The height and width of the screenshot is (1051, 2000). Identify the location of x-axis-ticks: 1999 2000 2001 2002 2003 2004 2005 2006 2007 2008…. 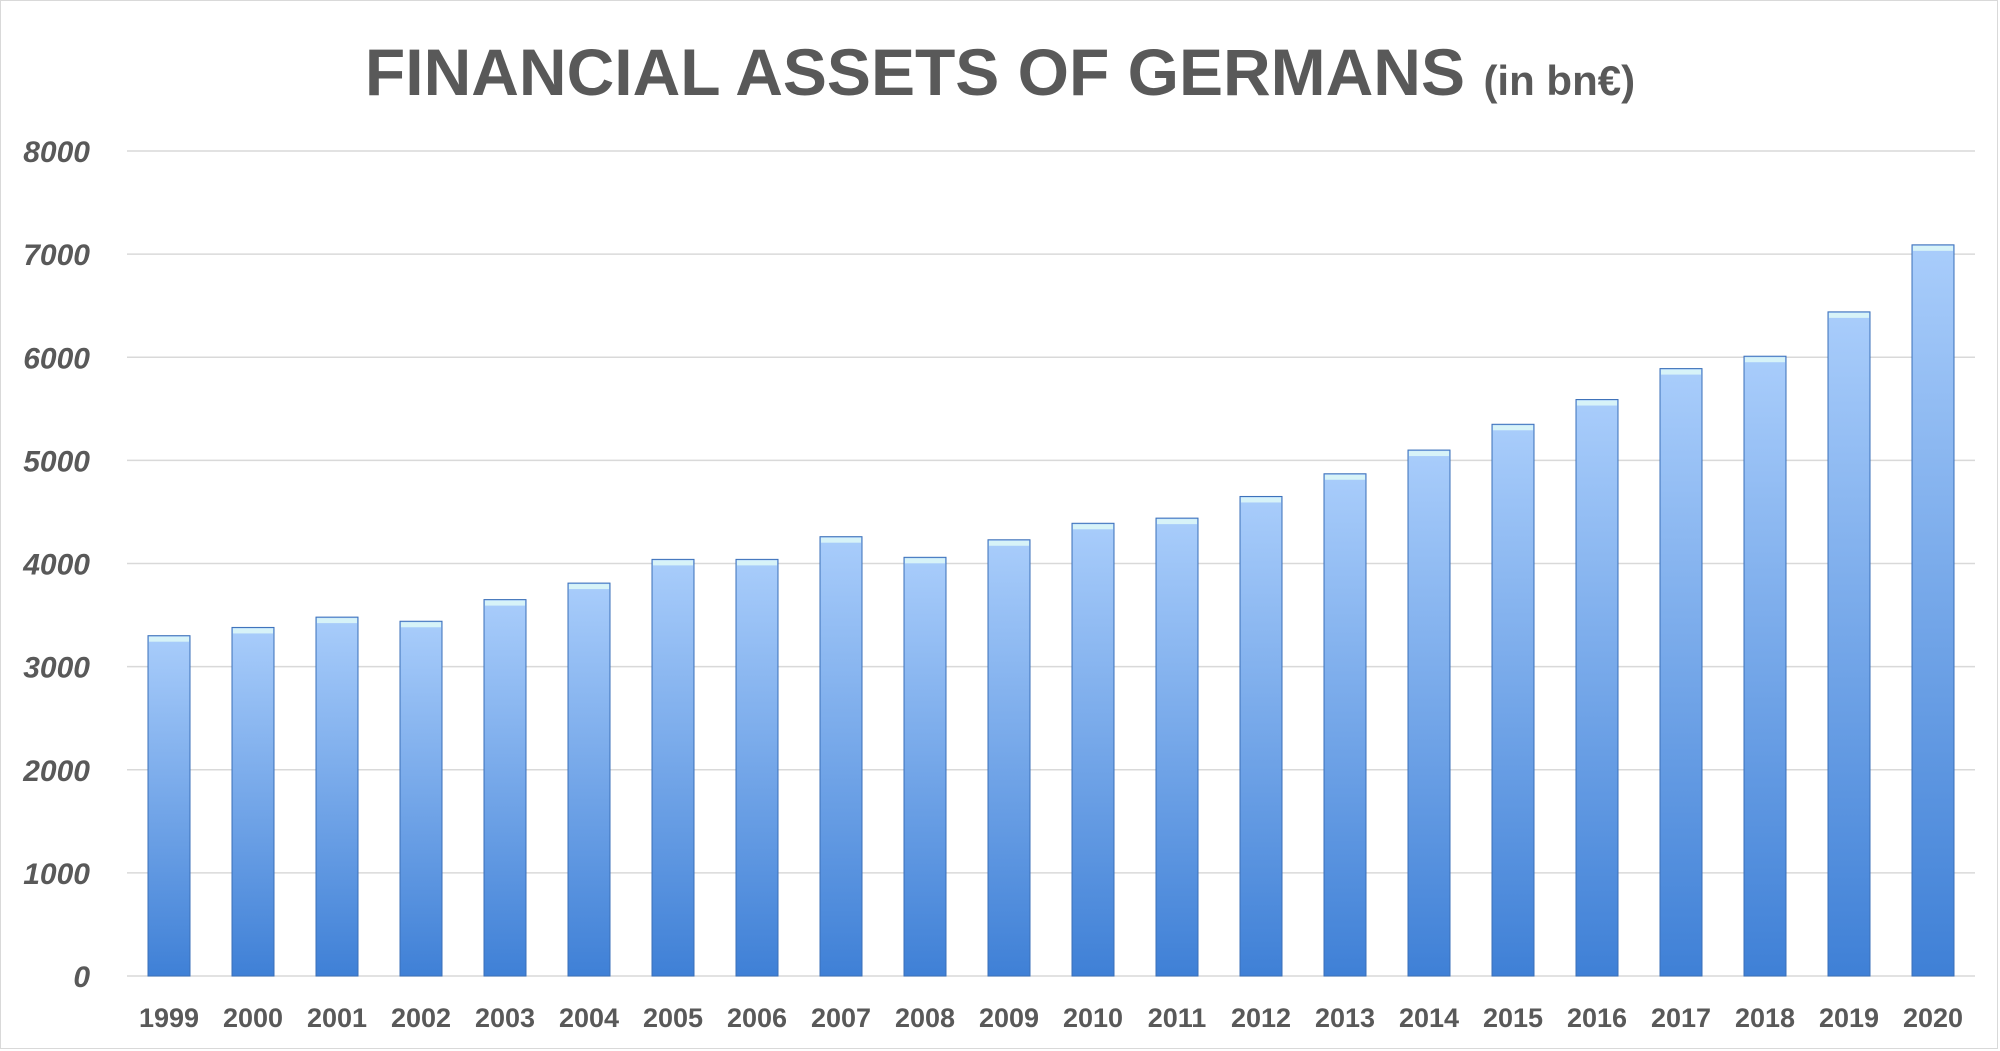
(1051, 1018).